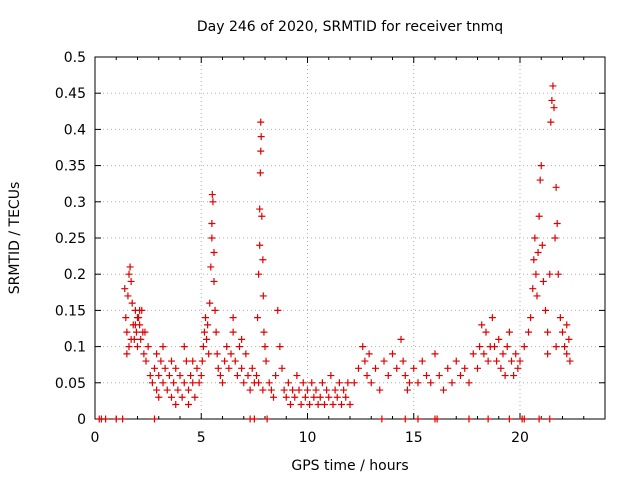 This screenshot has width=640, height=480. Describe the element at coordinates (201, 438) in the screenshot. I see `x-tick-label: 5` at that location.